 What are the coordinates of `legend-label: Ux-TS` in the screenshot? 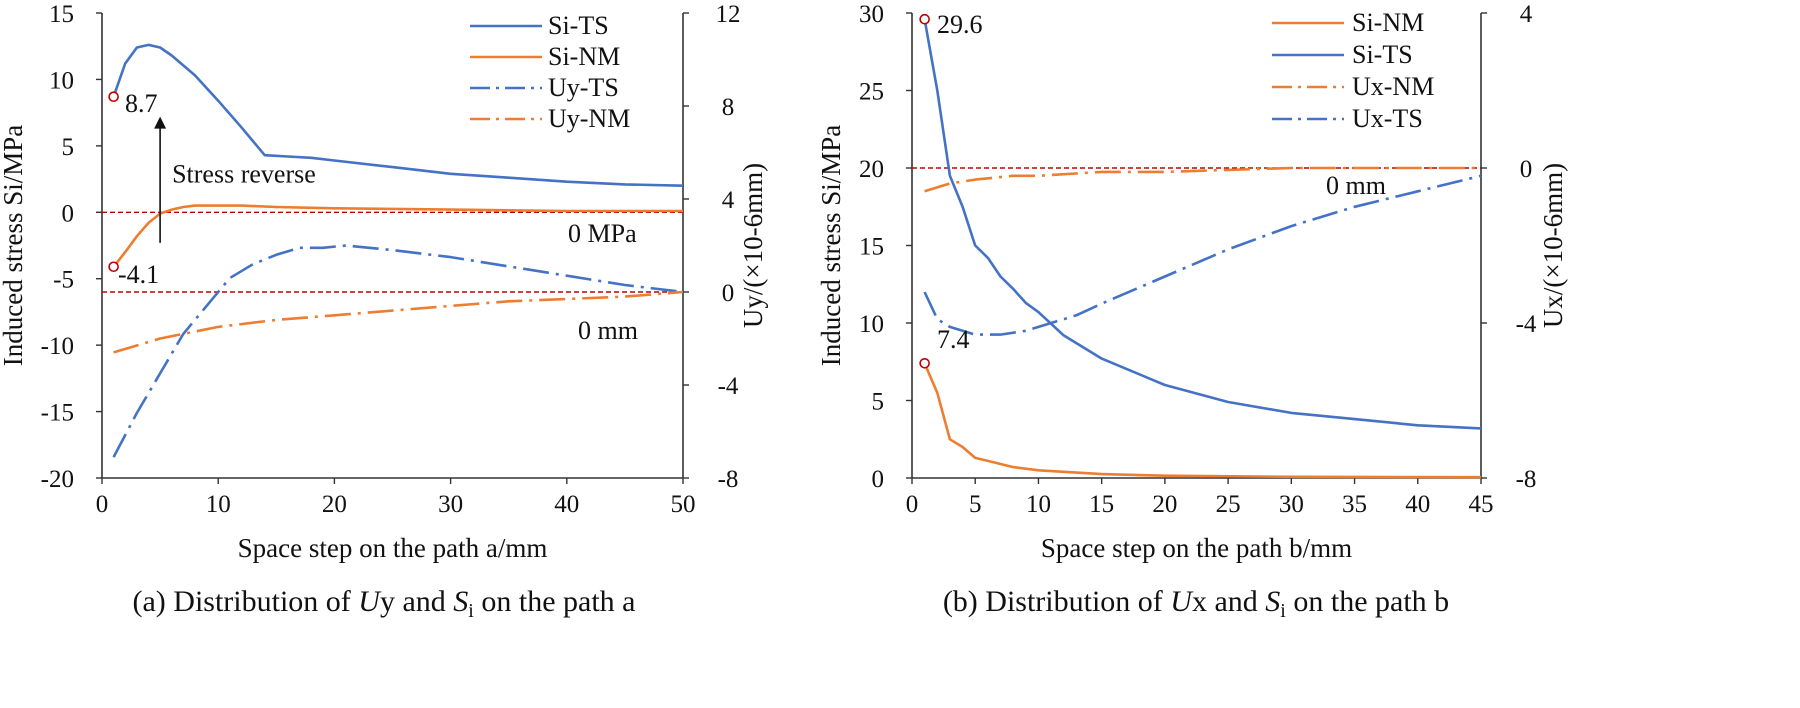 It's located at (1387, 118).